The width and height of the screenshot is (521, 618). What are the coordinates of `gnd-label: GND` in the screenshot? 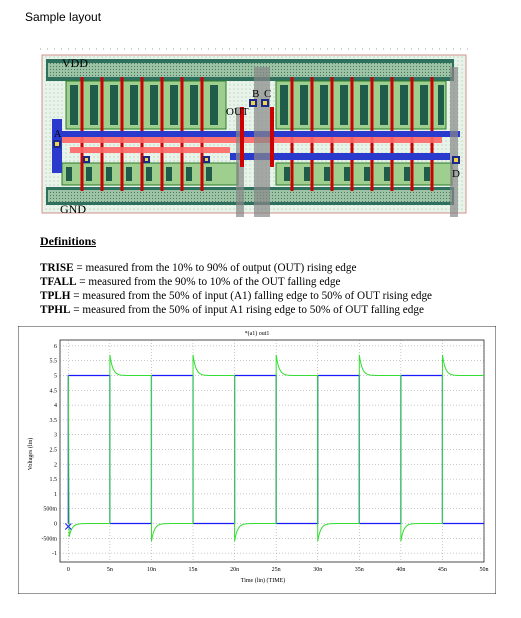 It's located at (73, 209).